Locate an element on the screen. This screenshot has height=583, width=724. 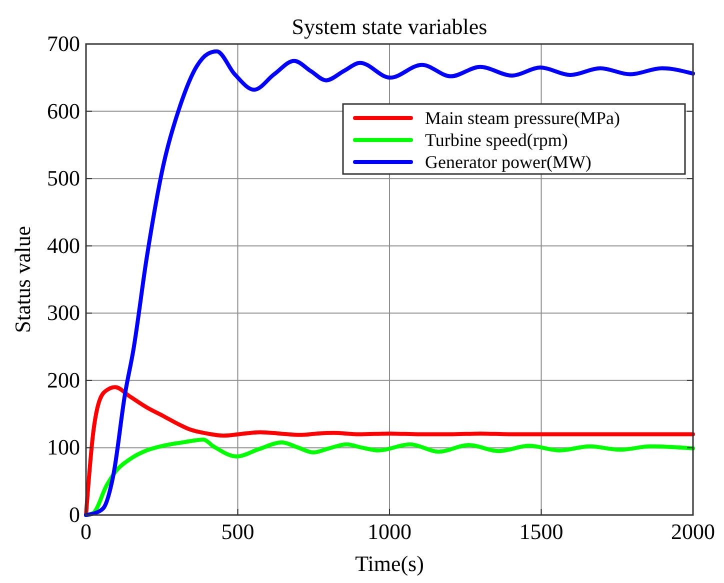
y-tick-label: 100 is located at coordinates (63, 447).